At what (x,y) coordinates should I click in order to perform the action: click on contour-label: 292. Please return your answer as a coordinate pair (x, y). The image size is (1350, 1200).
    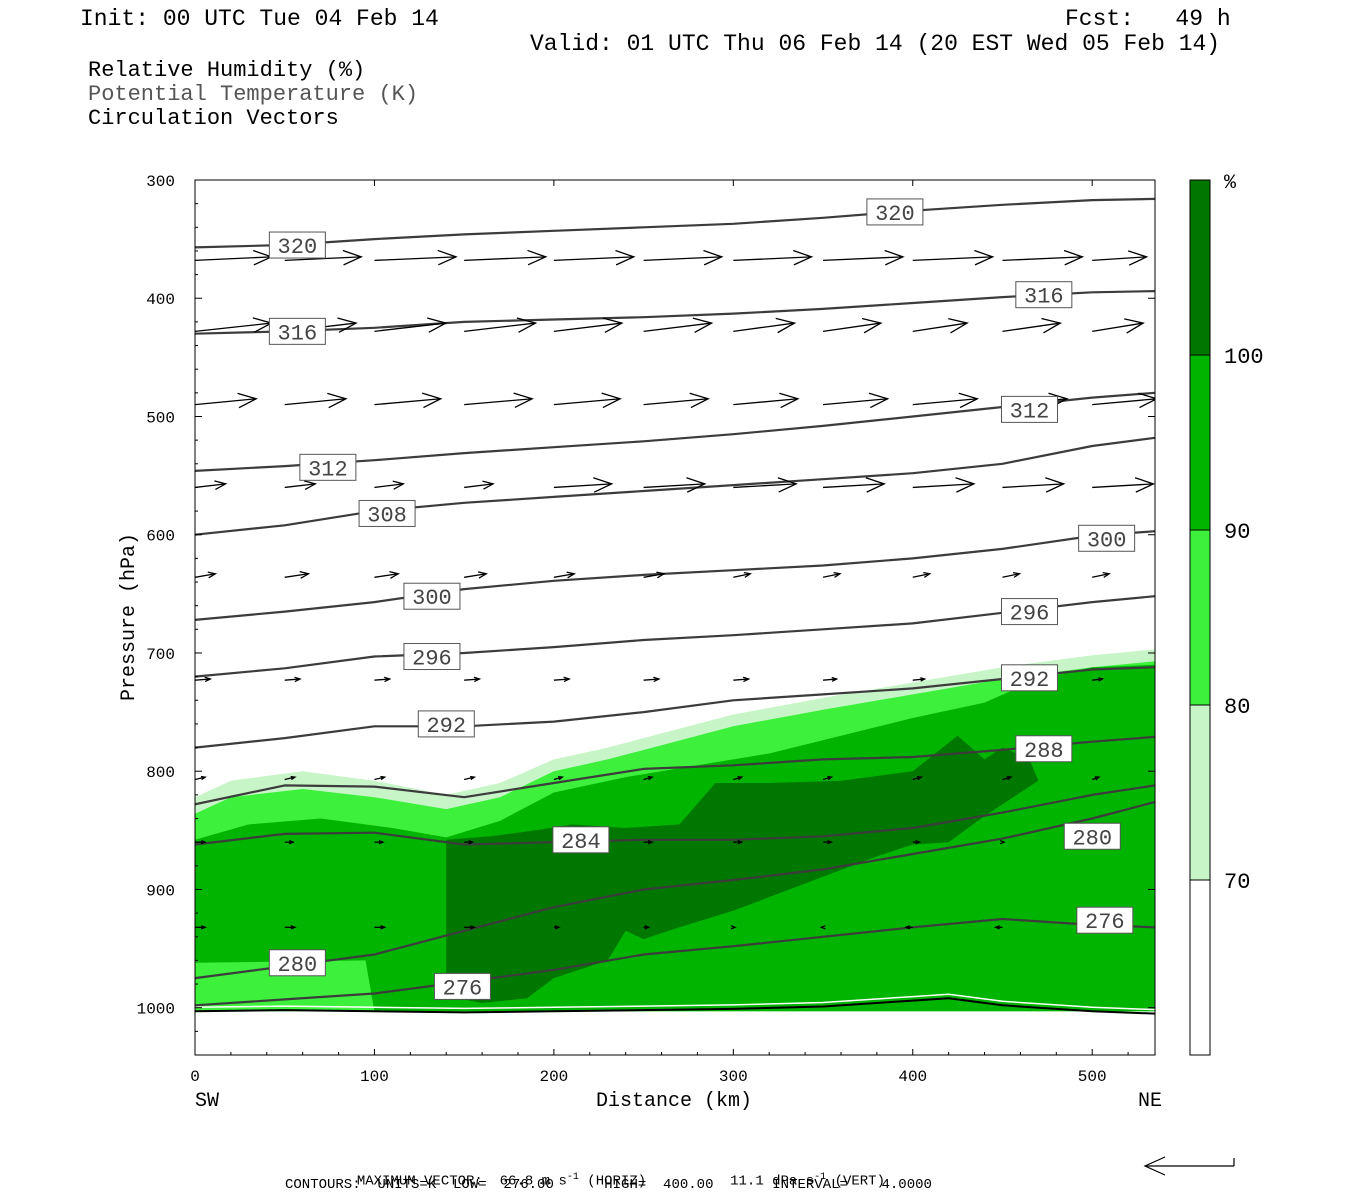
    Looking at the image, I should click on (446, 726).